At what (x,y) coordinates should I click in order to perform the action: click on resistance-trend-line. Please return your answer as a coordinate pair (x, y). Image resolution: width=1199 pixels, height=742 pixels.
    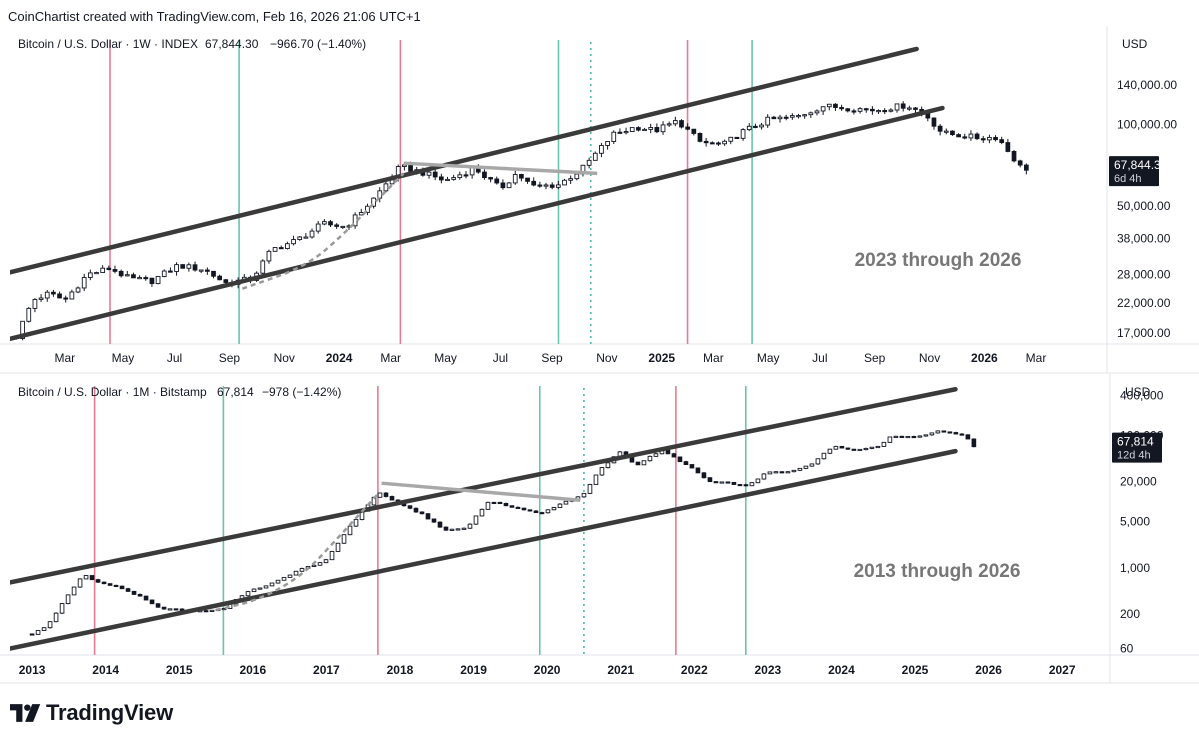
    Looking at the image, I should click on (481, 491).